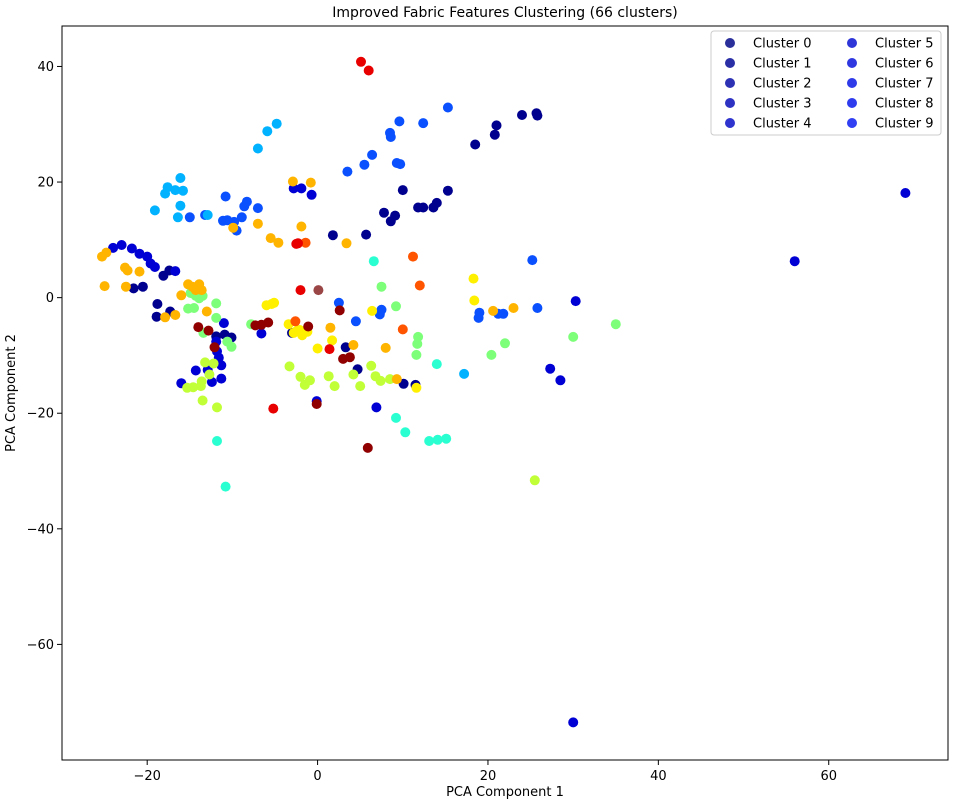 The image size is (968, 803). Describe the element at coordinates (782, 84) in the screenshot. I see `legend-label: Cluster 2` at that location.